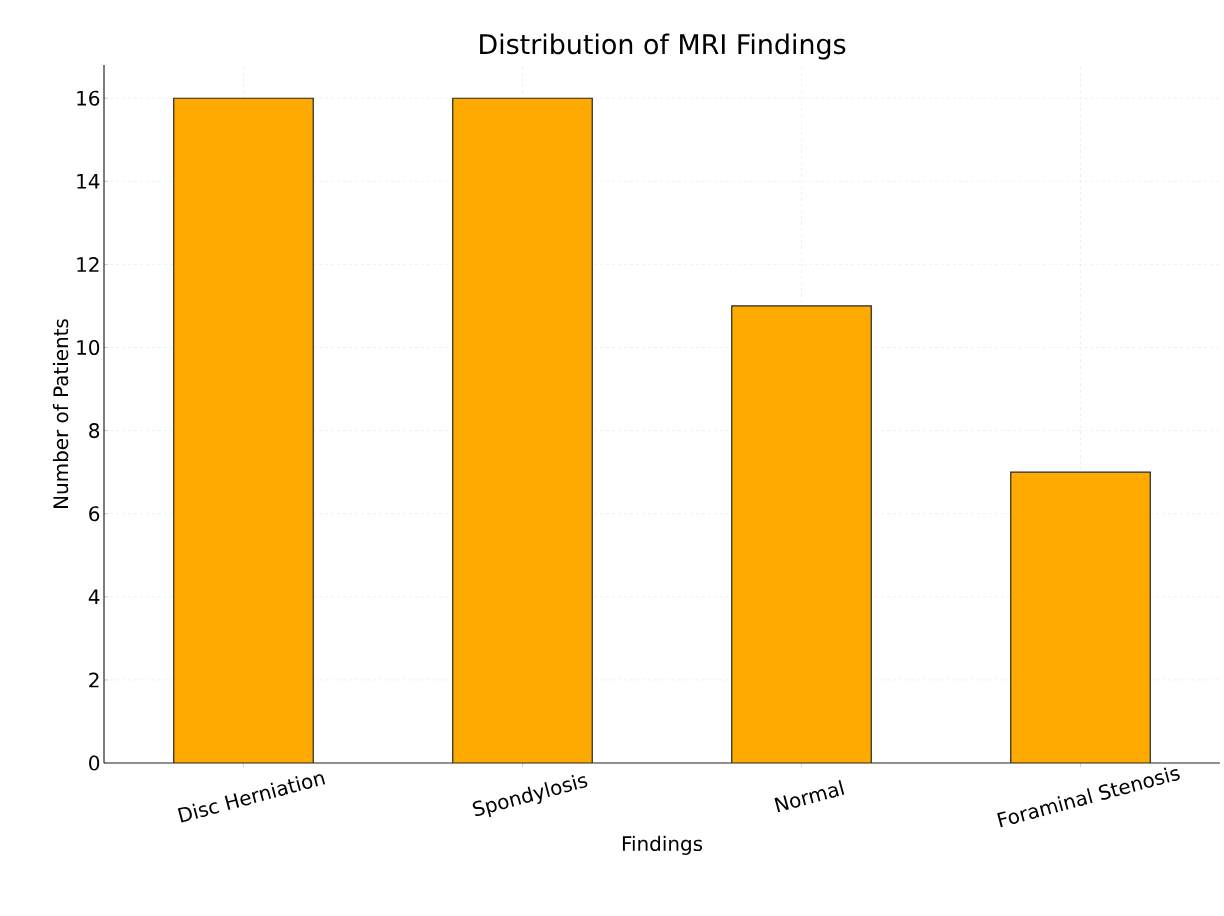 The image size is (1224, 916). I want to click on y-tick-label: 12, so click(88, 264).